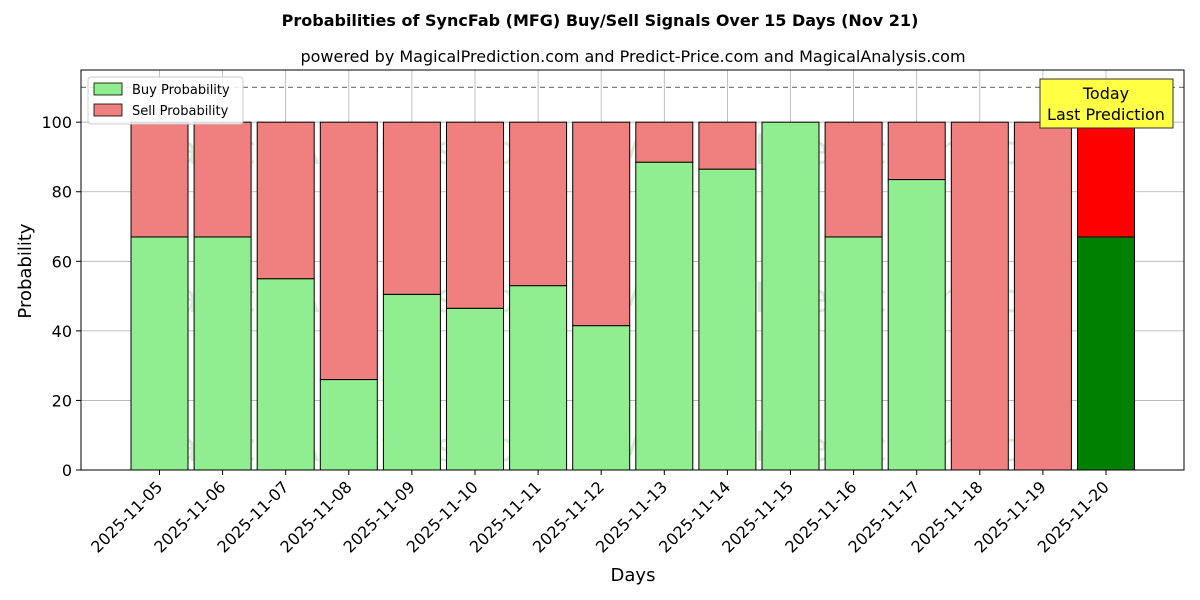 The image size is (1200, 600). I want to click on legend: Buy Probability Sell Probability, so click(165, 100).